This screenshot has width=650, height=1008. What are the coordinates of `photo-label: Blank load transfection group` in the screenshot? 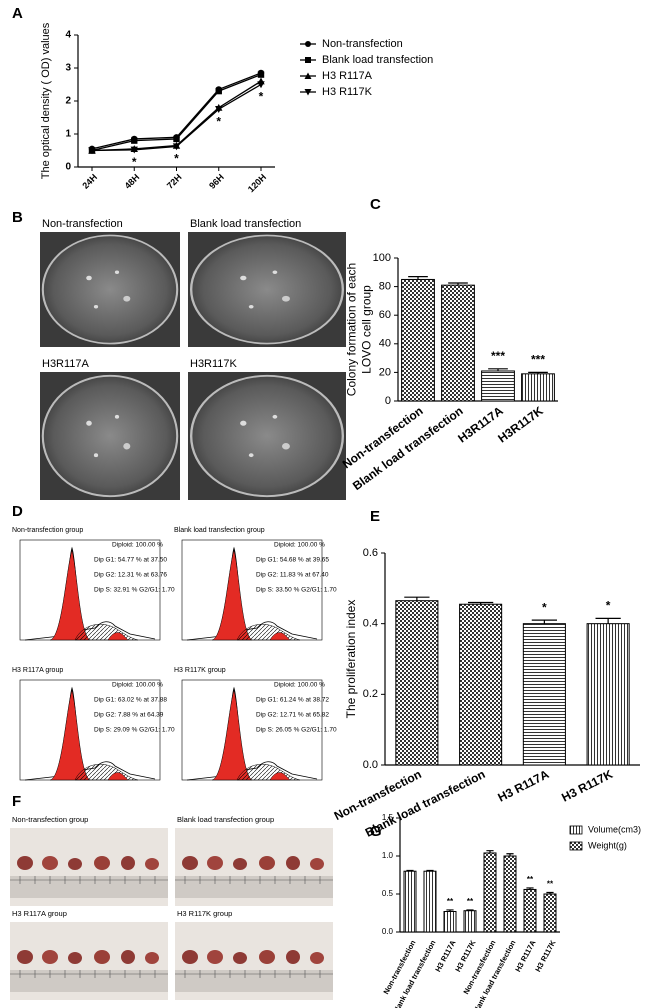 It's located at (225, 819).